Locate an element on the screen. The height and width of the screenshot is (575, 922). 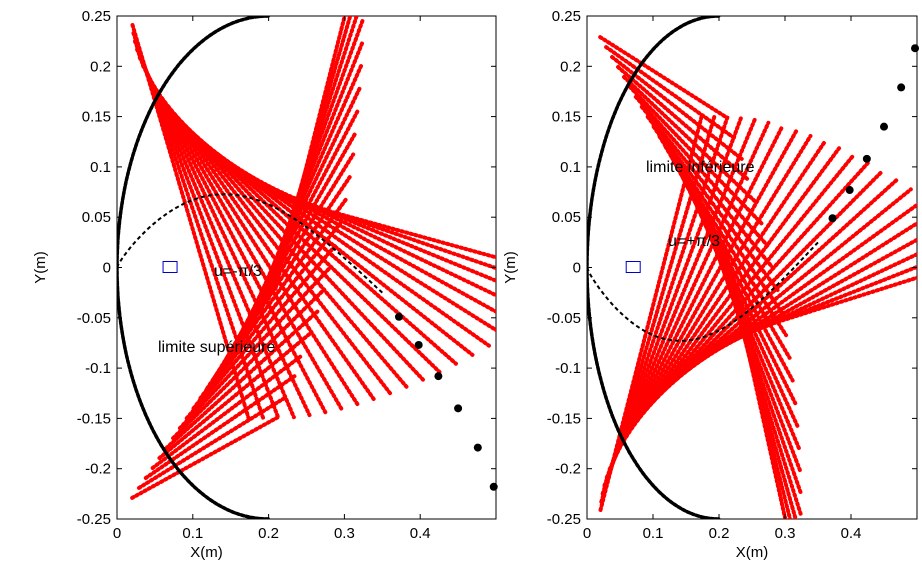
chart-annotation: u=-π/3 is located at coordinates (238, 271).